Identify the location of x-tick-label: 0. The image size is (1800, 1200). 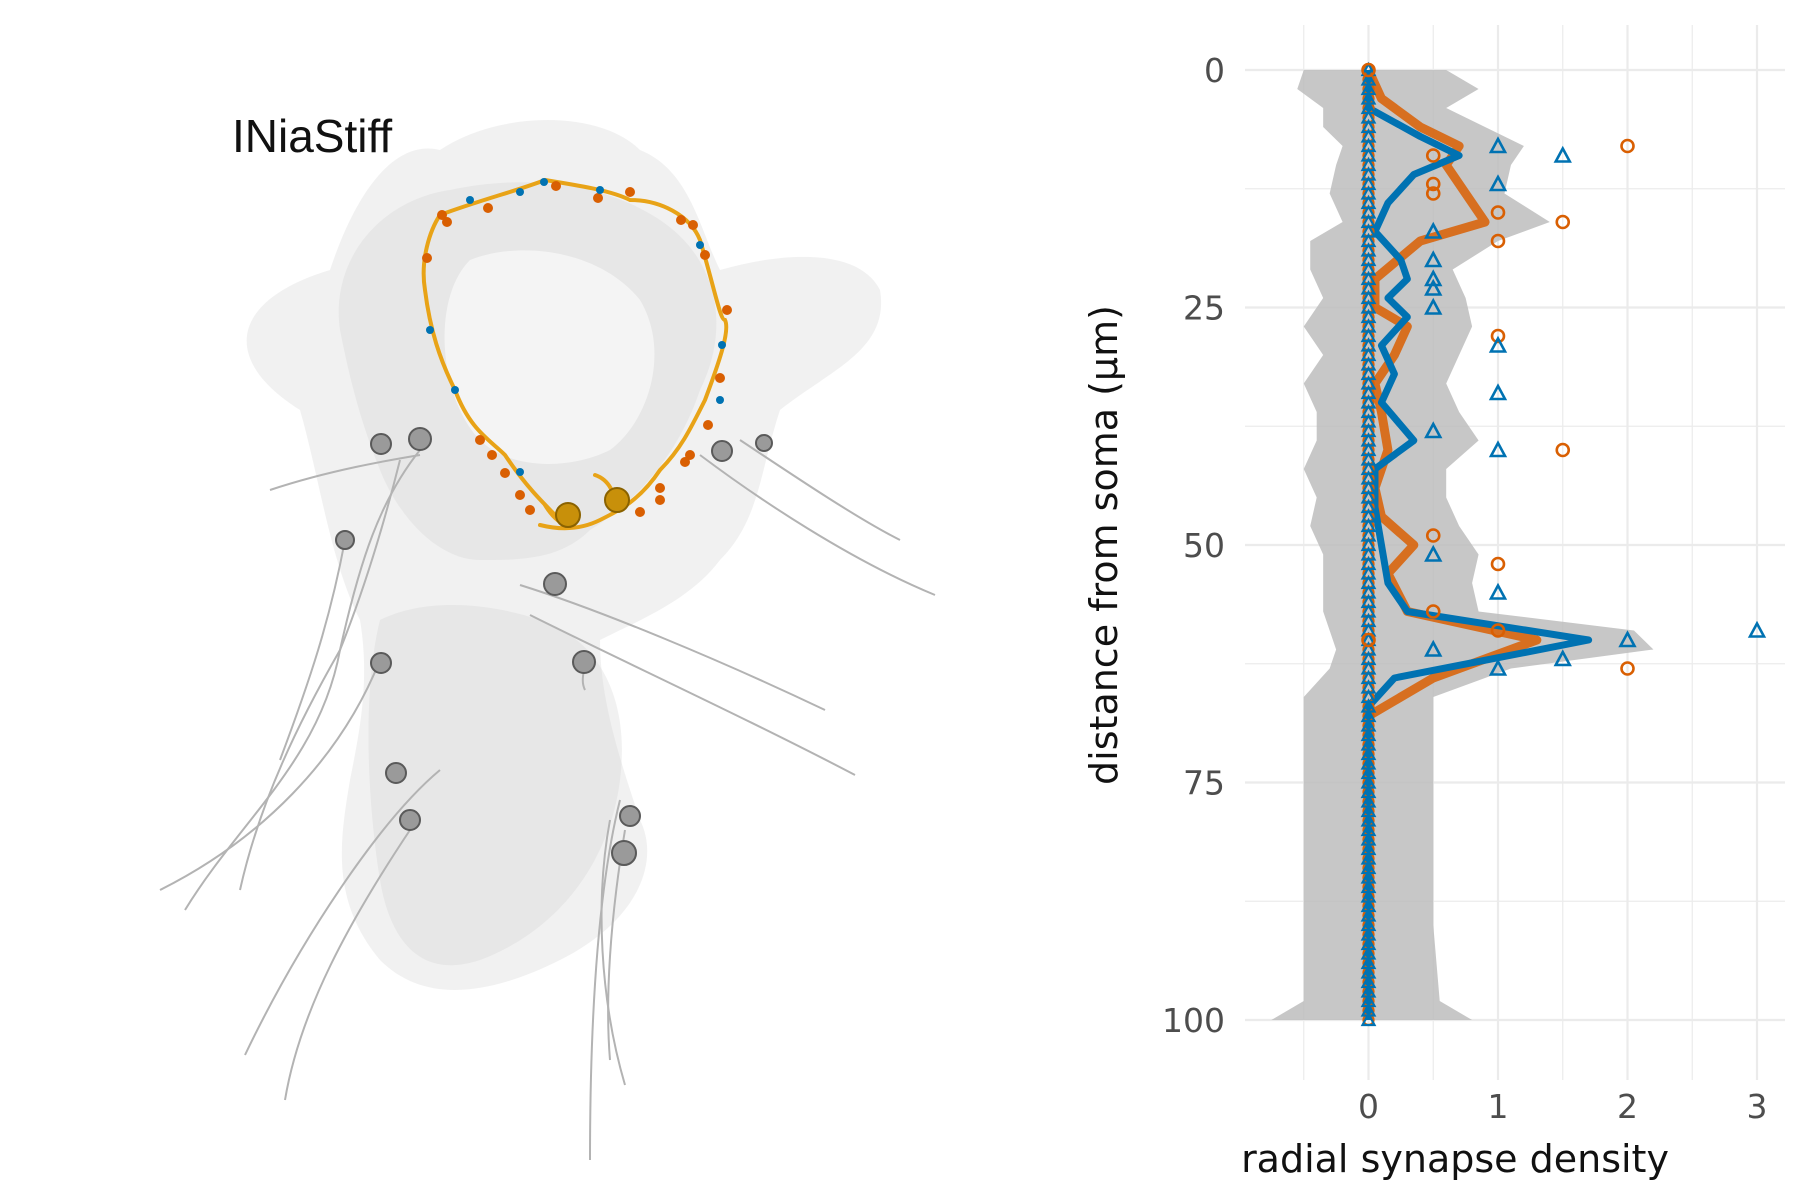
(1368, 1106).